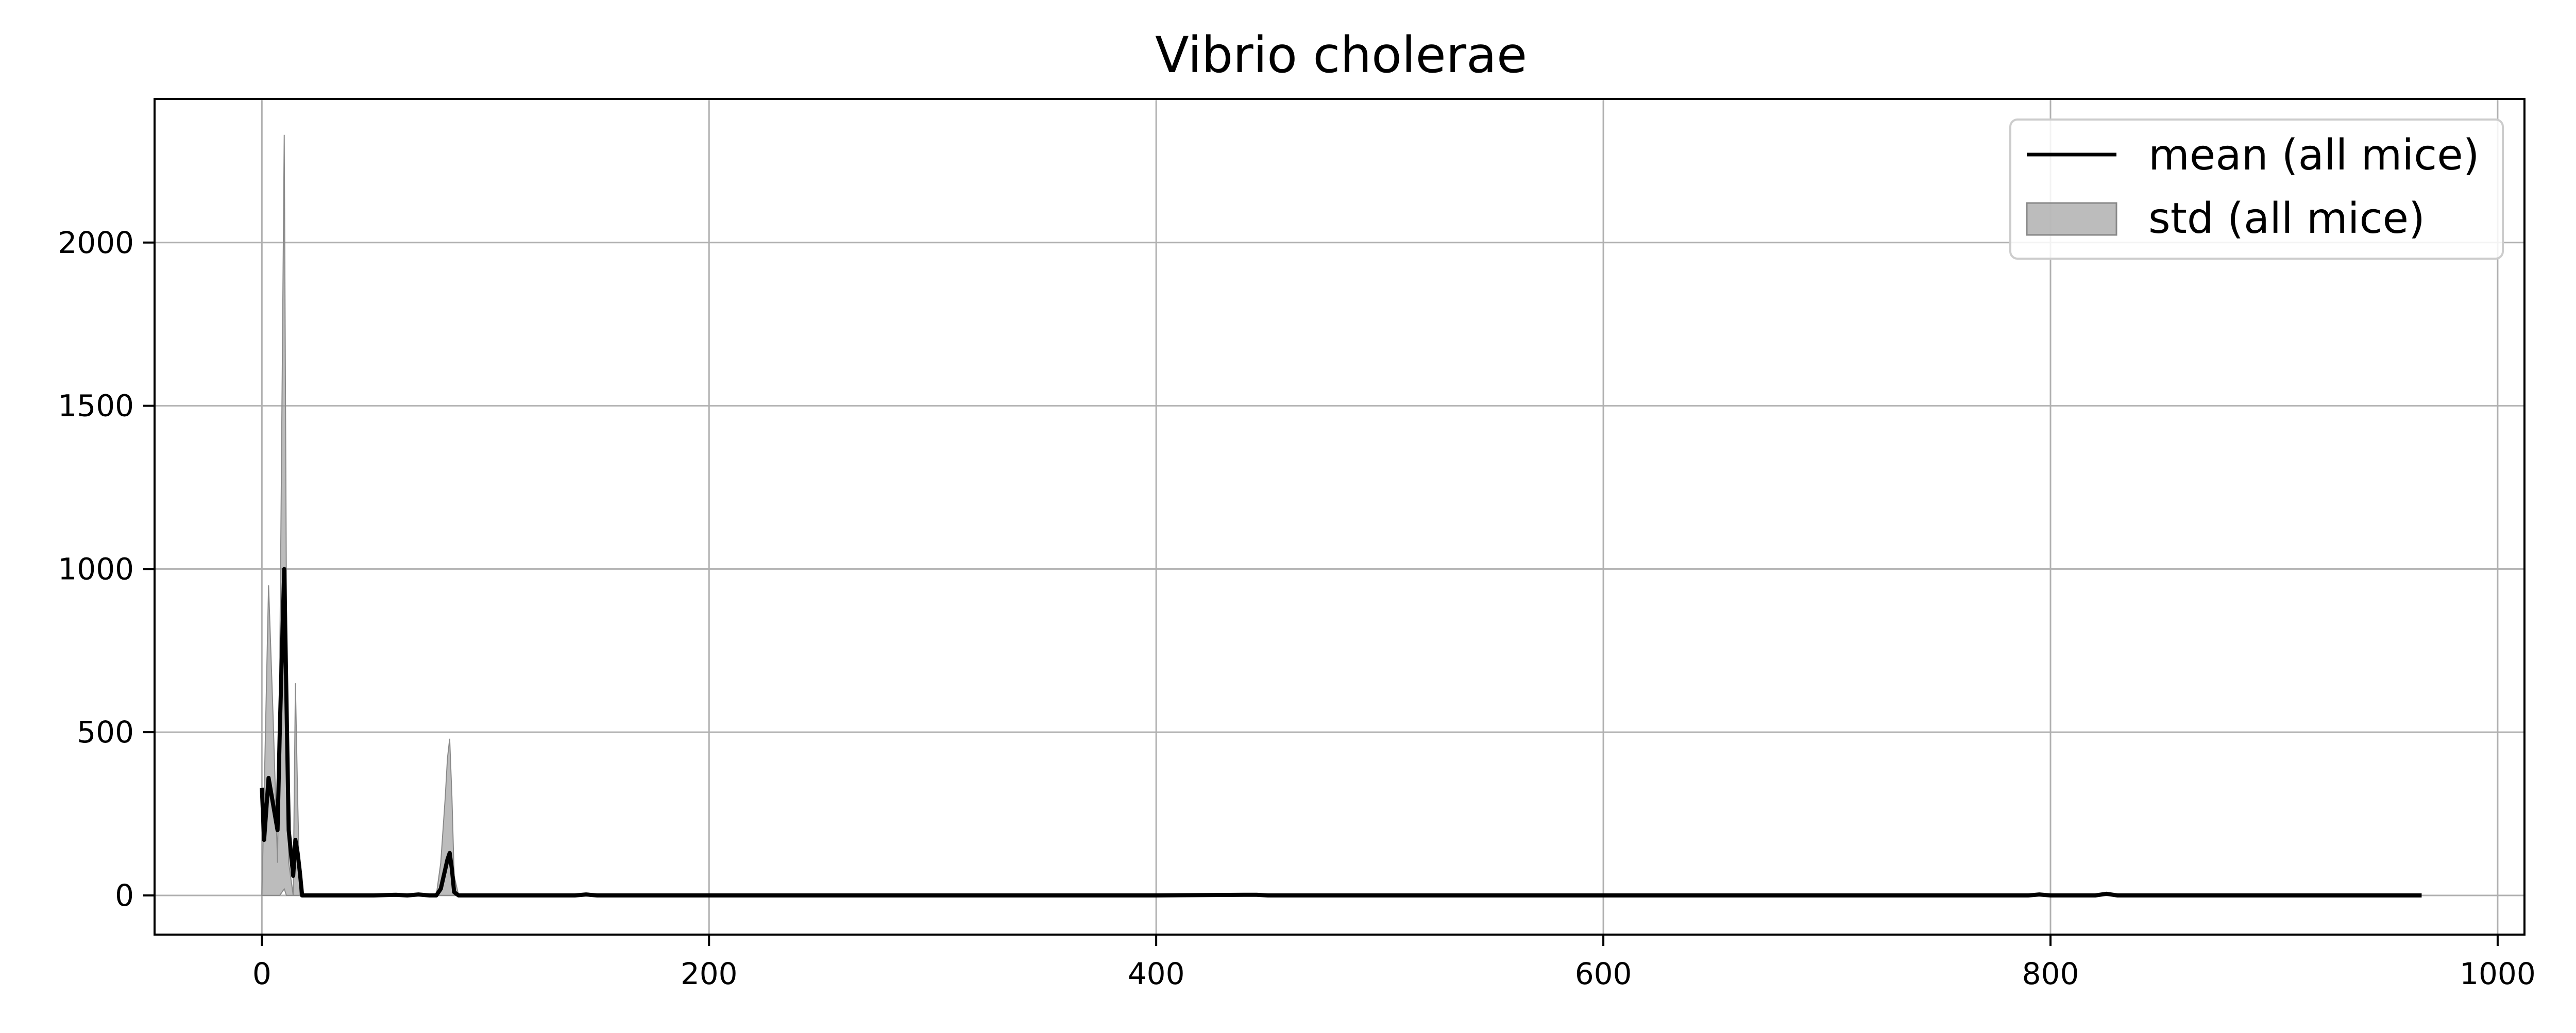 Image resolution: width=2576 pixels, height=1033 pixels. I want to click on legend-std-label: std (all mice), so click(2286, 219).